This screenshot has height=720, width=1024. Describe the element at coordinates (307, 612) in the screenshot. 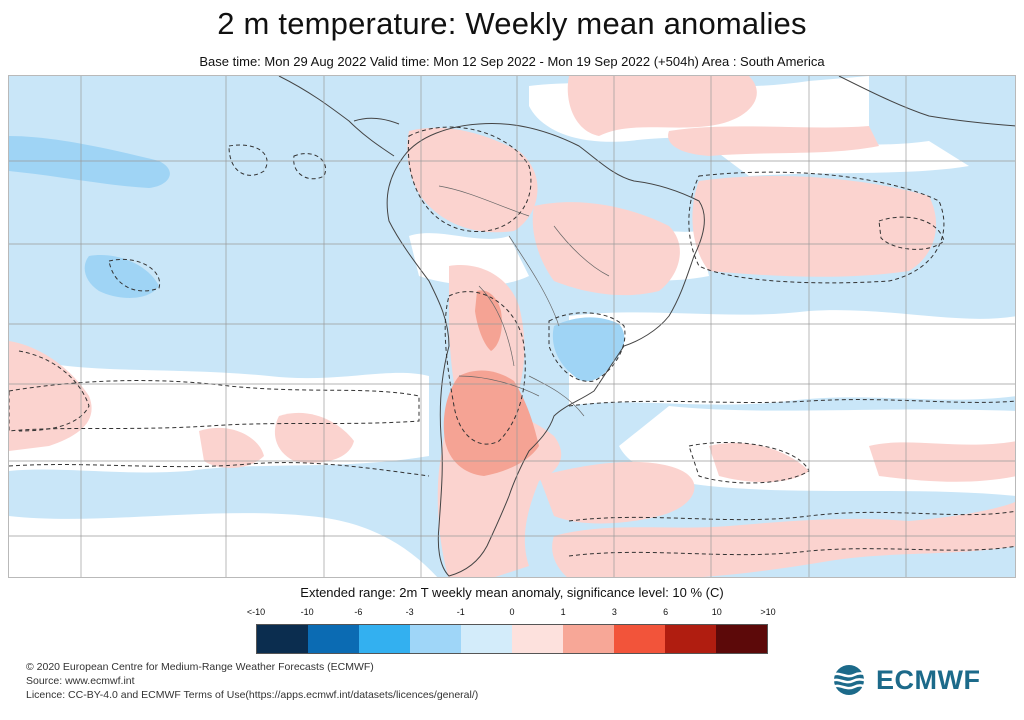

I see `legend-tick-label: -10` at that location.